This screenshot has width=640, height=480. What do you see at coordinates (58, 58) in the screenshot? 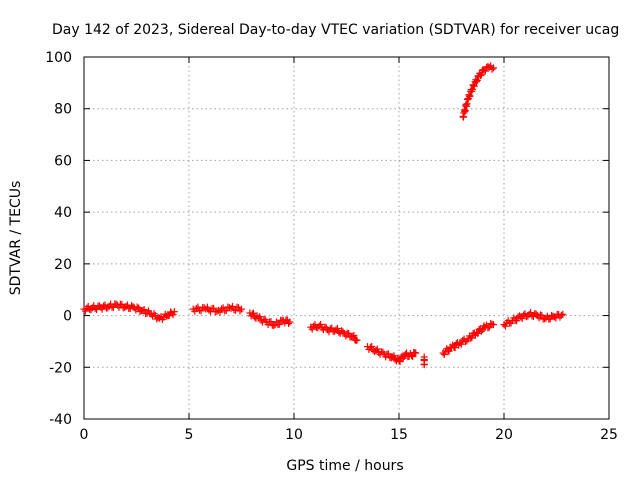
I see `y-tick-label: 100` at bounding box center [58, 58].